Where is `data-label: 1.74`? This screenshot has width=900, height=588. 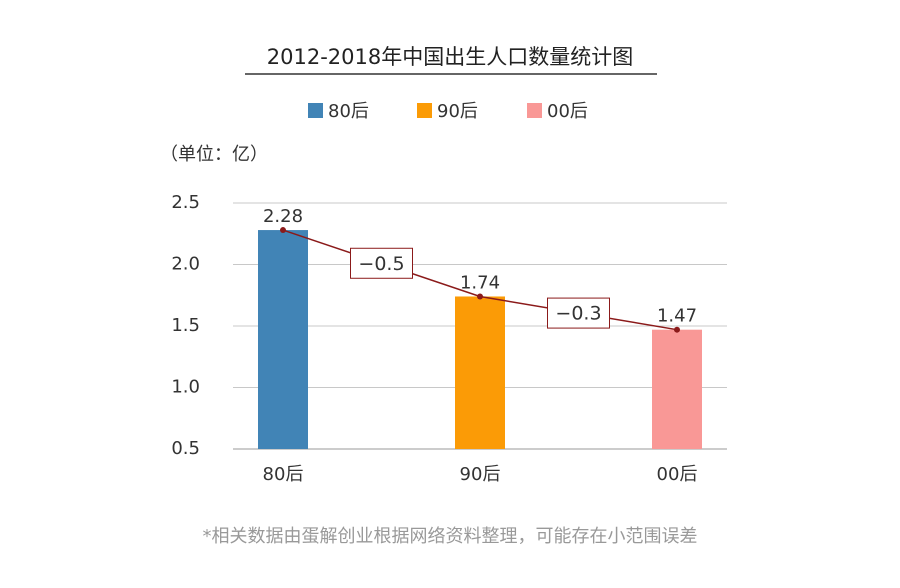
data-label: 1.74 is located at coordinates (480, 282).